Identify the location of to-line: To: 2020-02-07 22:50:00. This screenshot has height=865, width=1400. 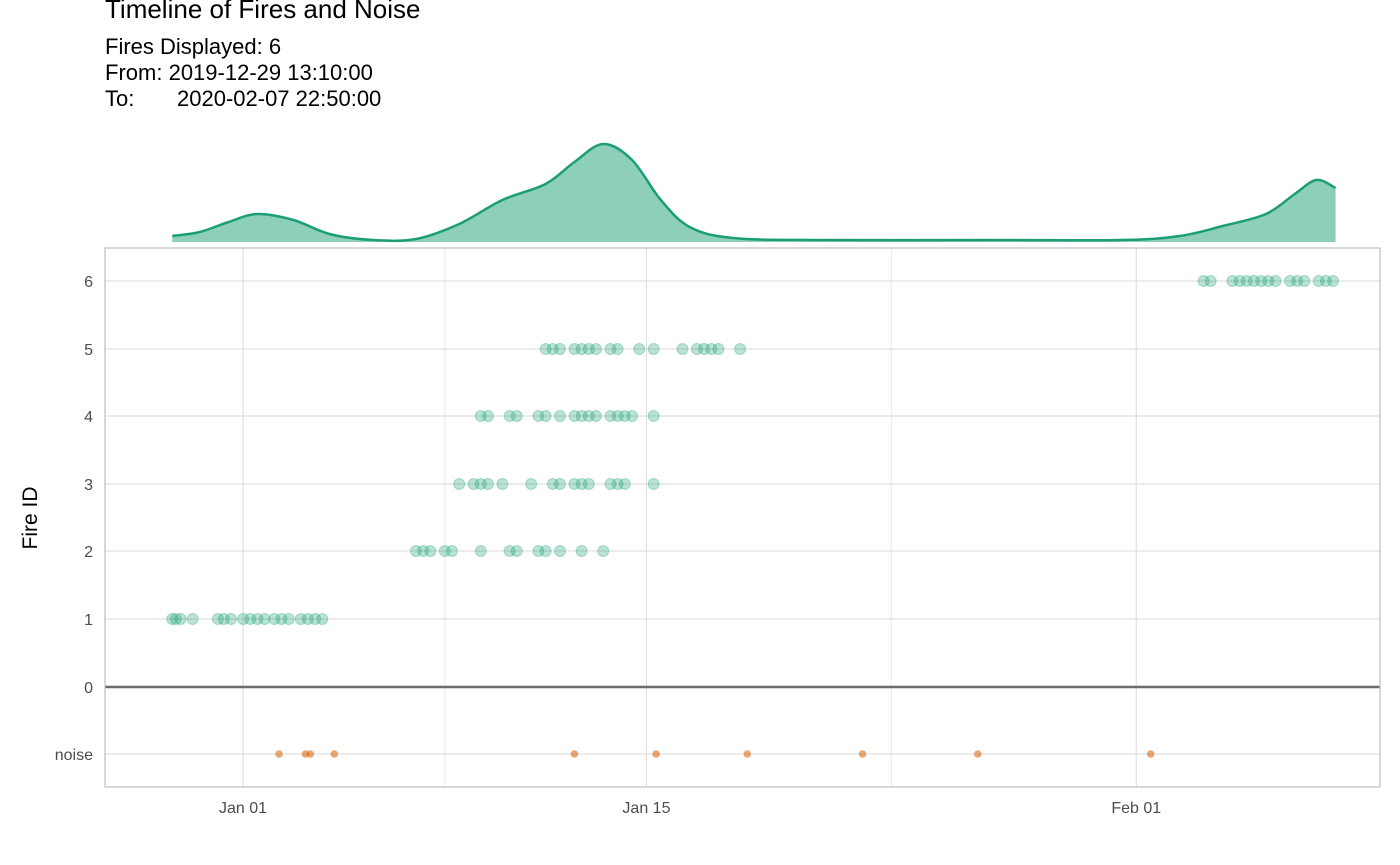
(243, 99).